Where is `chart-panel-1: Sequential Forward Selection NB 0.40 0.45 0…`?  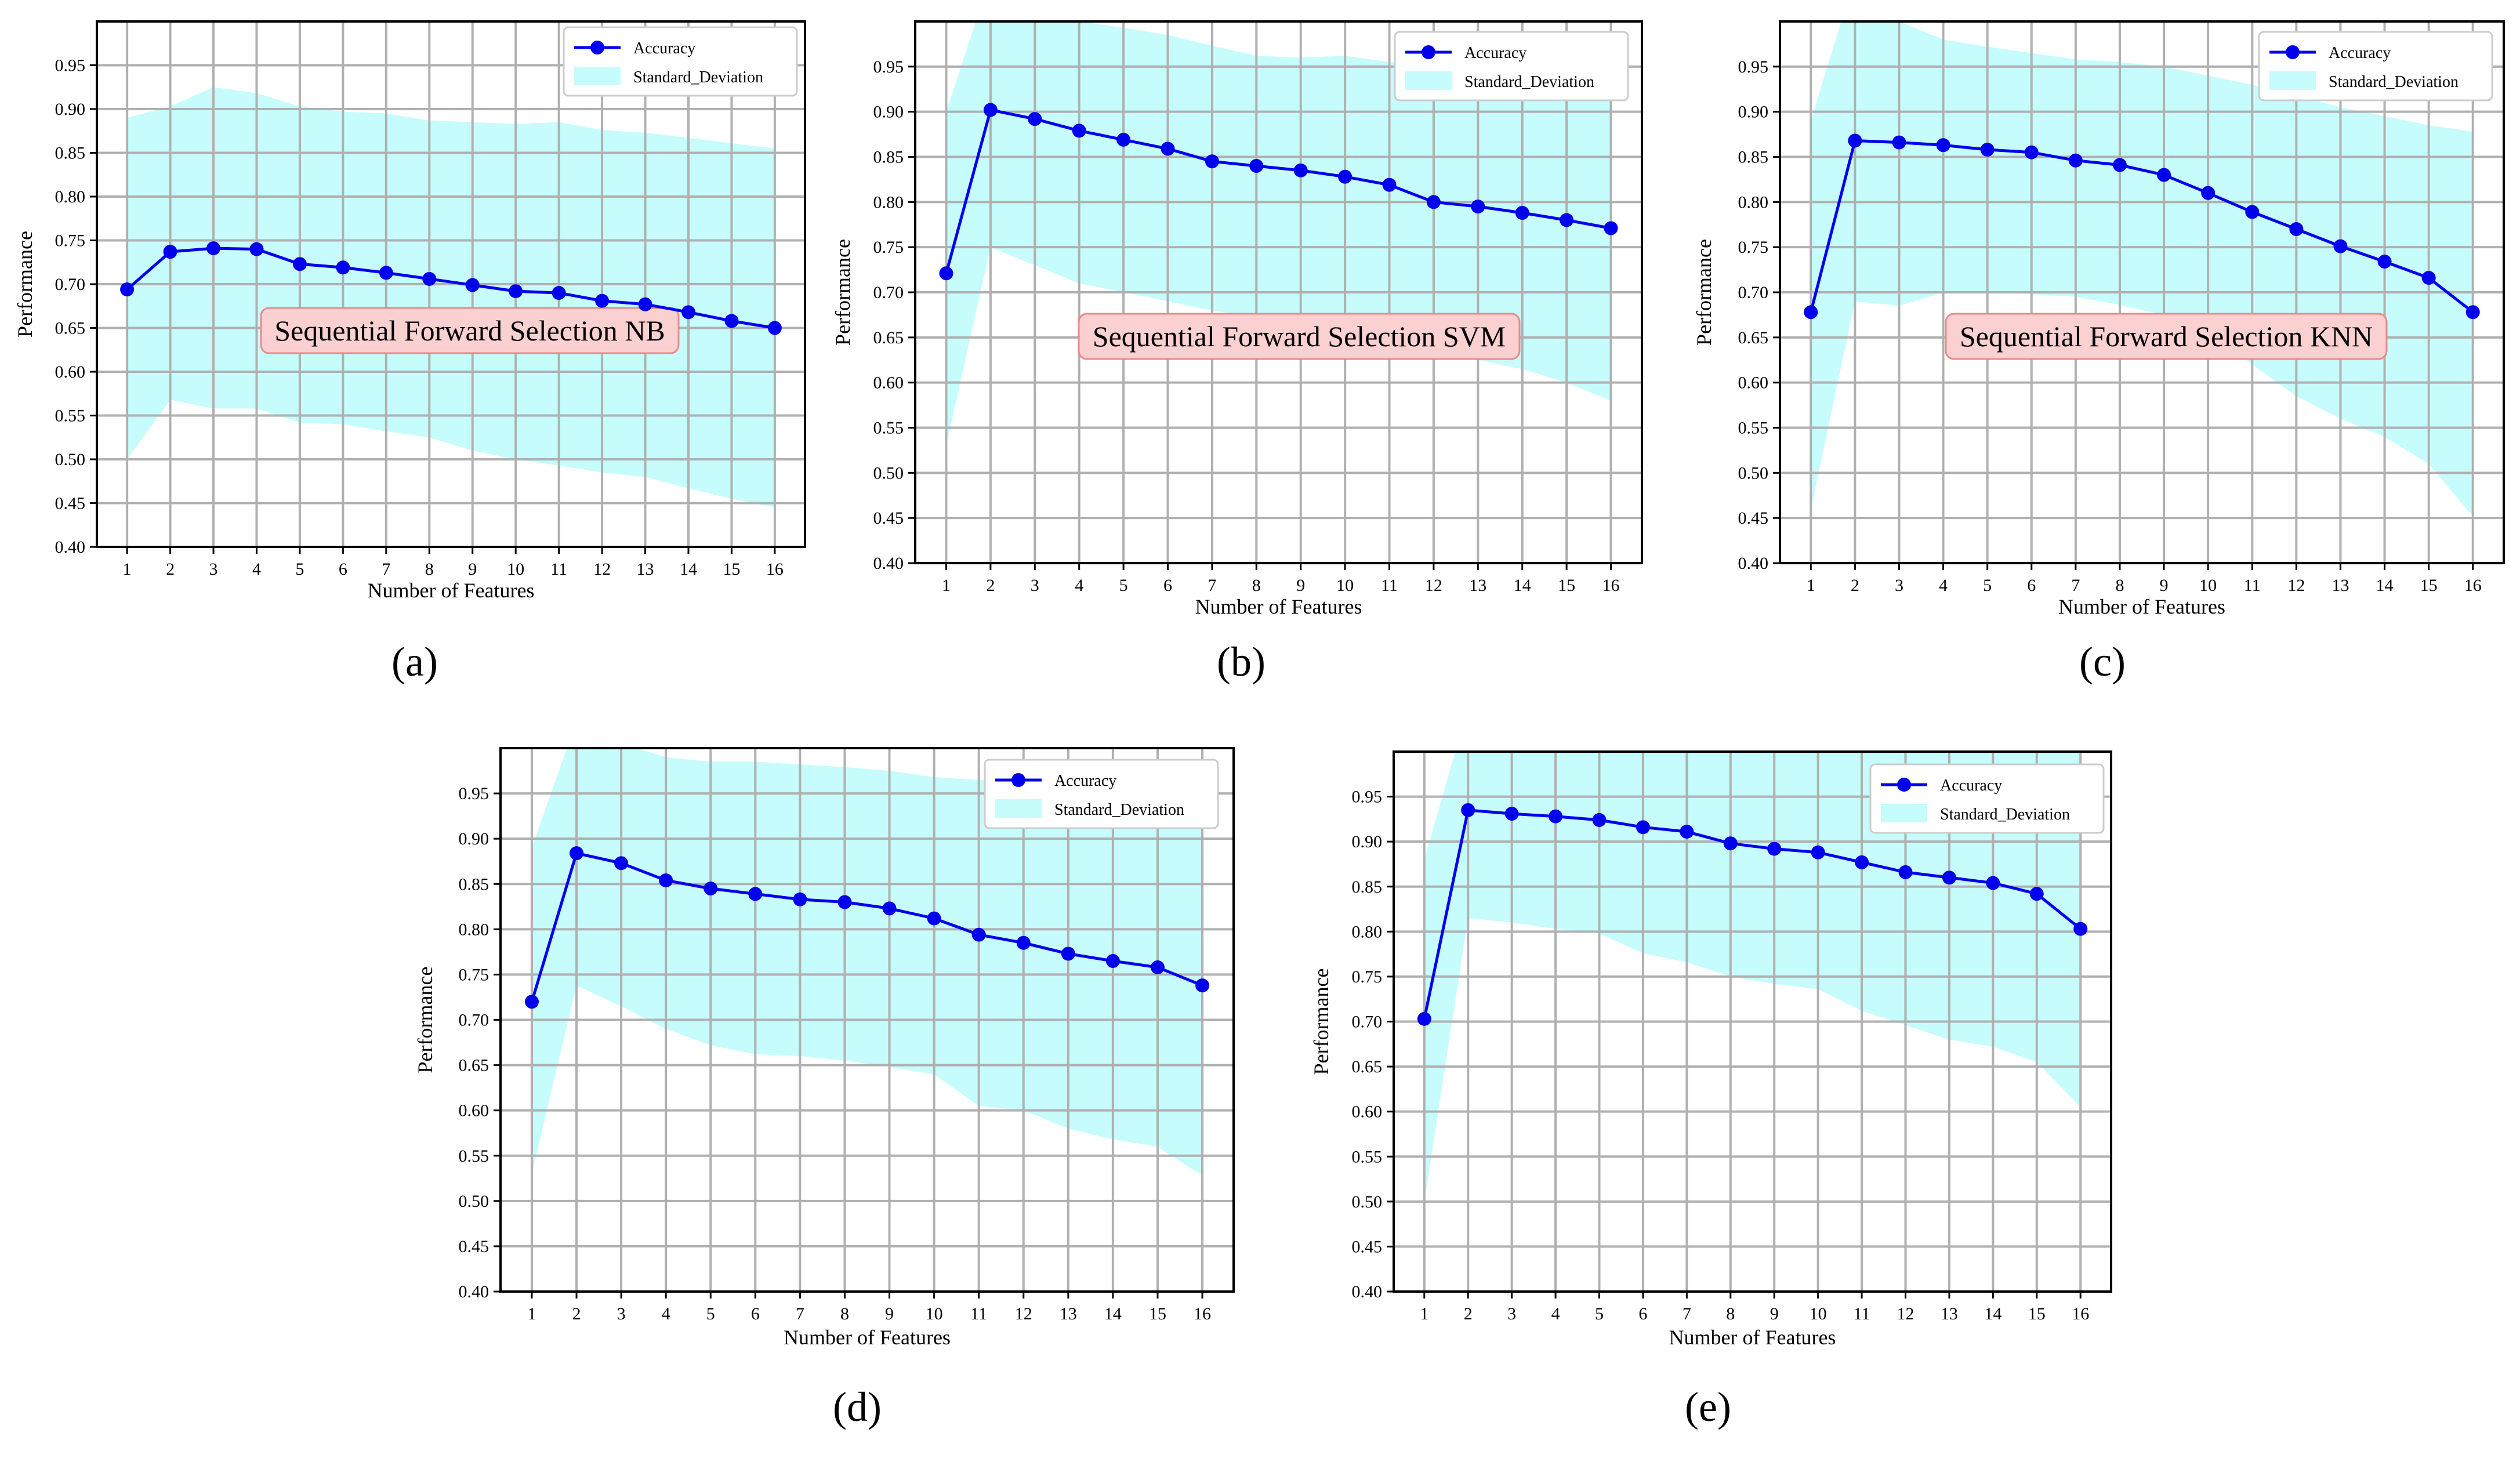 chart-panel-1: Sequential Forward Selection NB 0.40 0.45 0… is located at coordinates (409, 353).